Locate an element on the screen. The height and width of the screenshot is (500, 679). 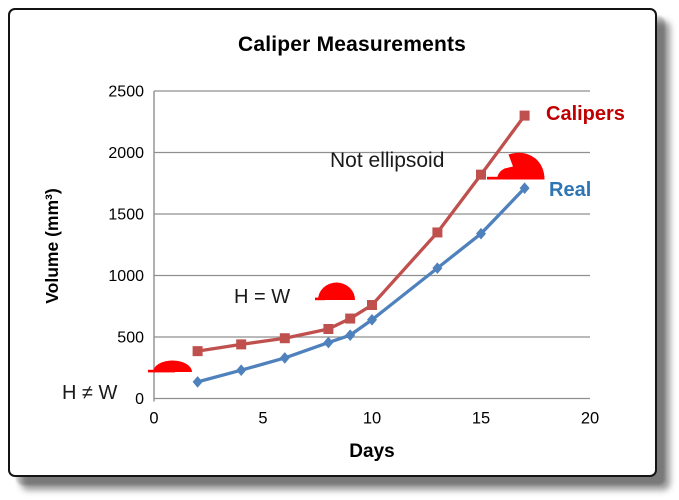
x-tick-label: 15 is located at coordinates (481, 419).